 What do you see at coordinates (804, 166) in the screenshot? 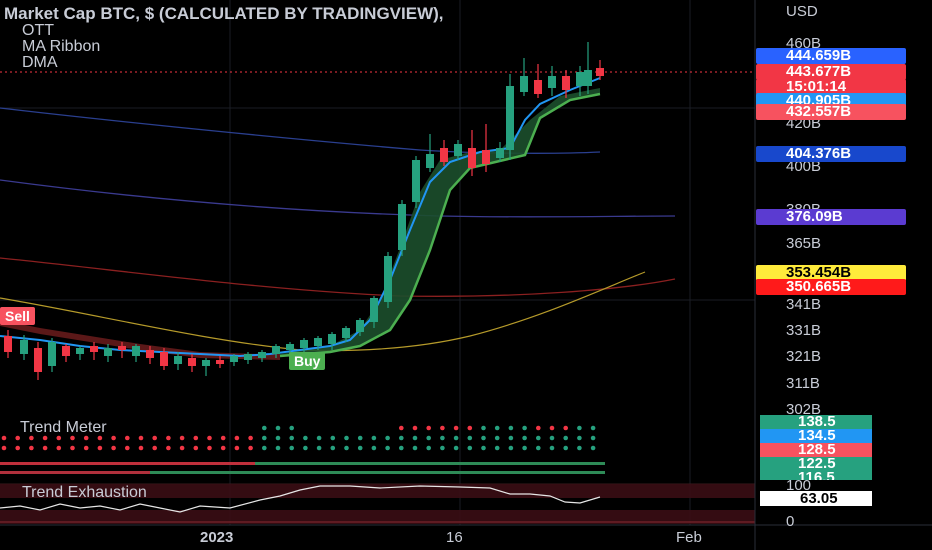
I see `price-tick: 400B` at bounding box center [804, 166].